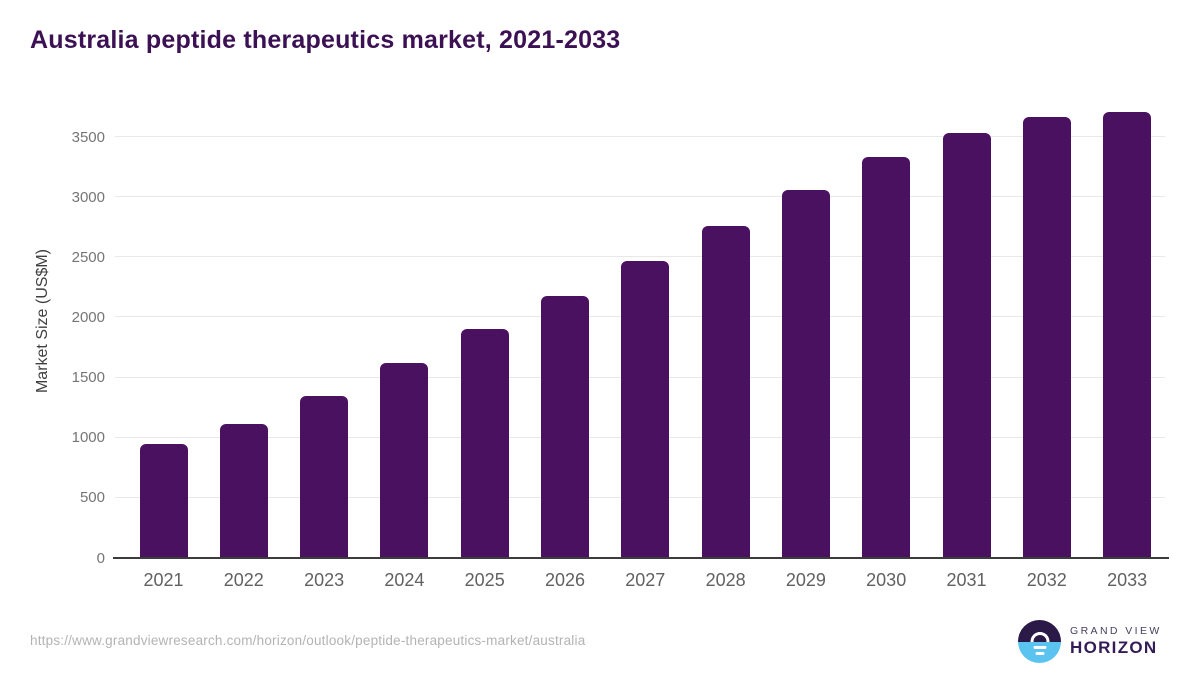  I want to click on bar-2033, so click(1127, 334).